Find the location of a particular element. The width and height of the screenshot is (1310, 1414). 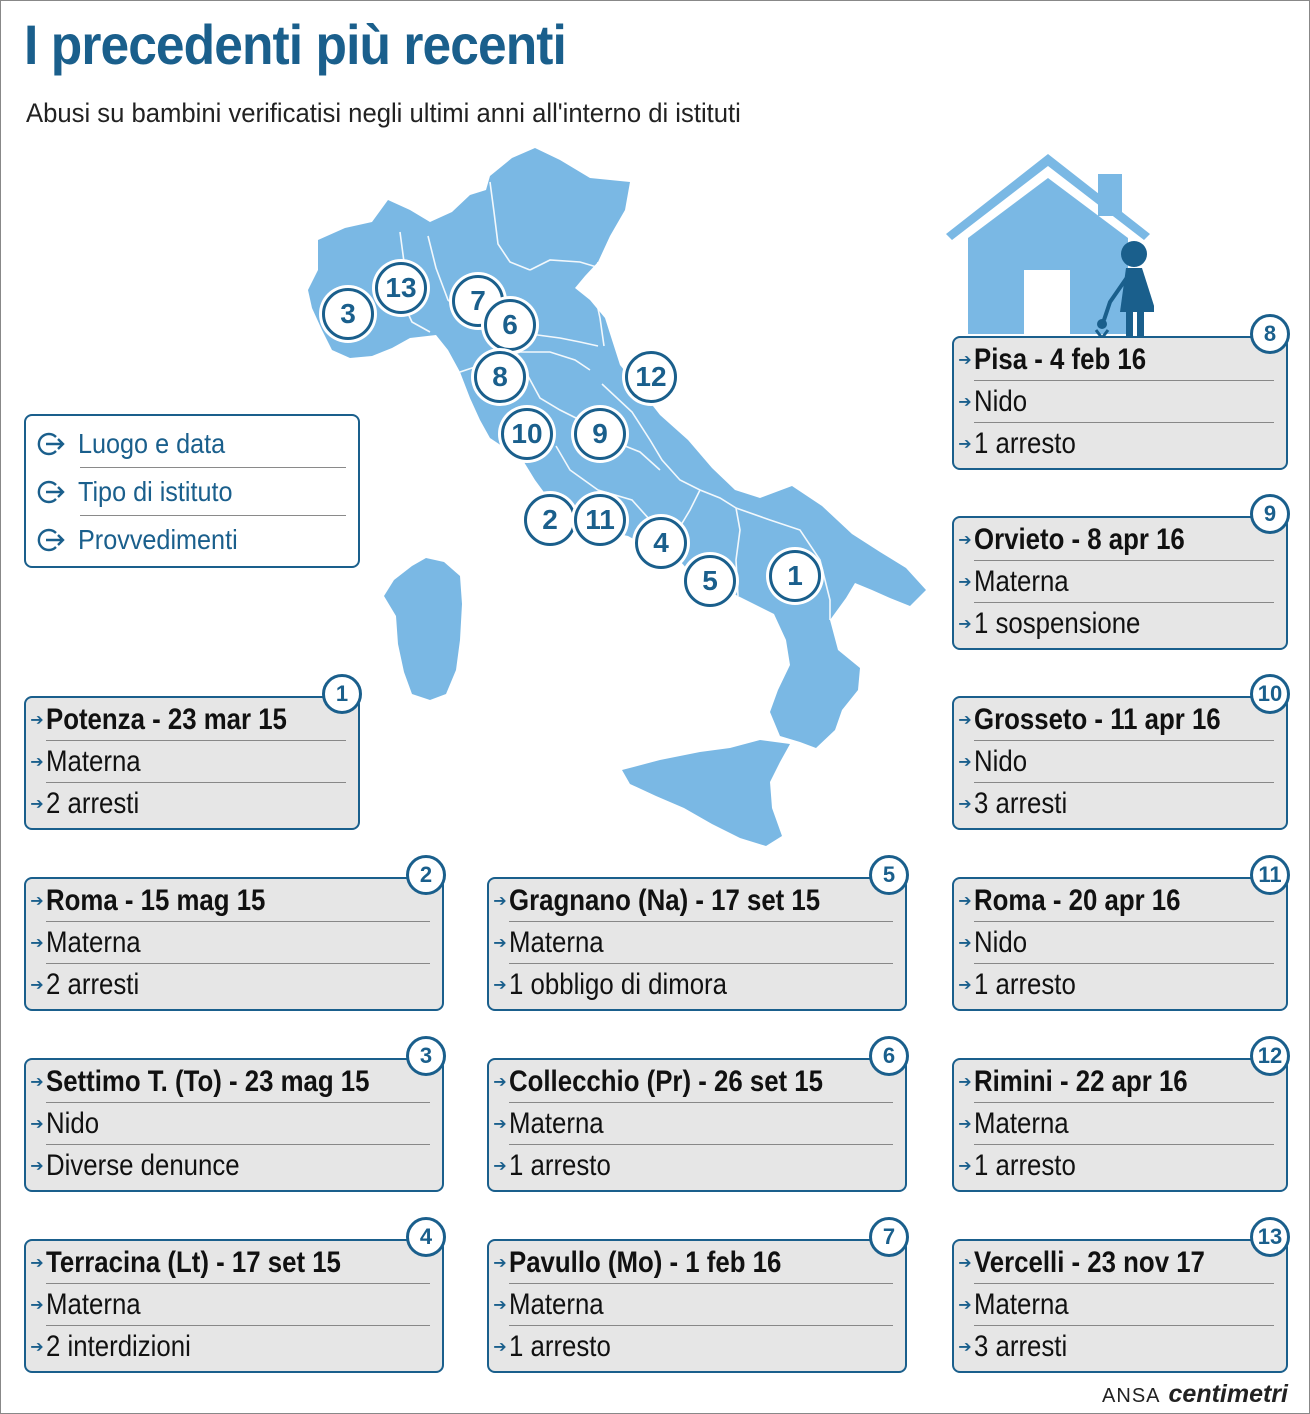

case-number-badge: 11 is located at coordinates (1270, 875).